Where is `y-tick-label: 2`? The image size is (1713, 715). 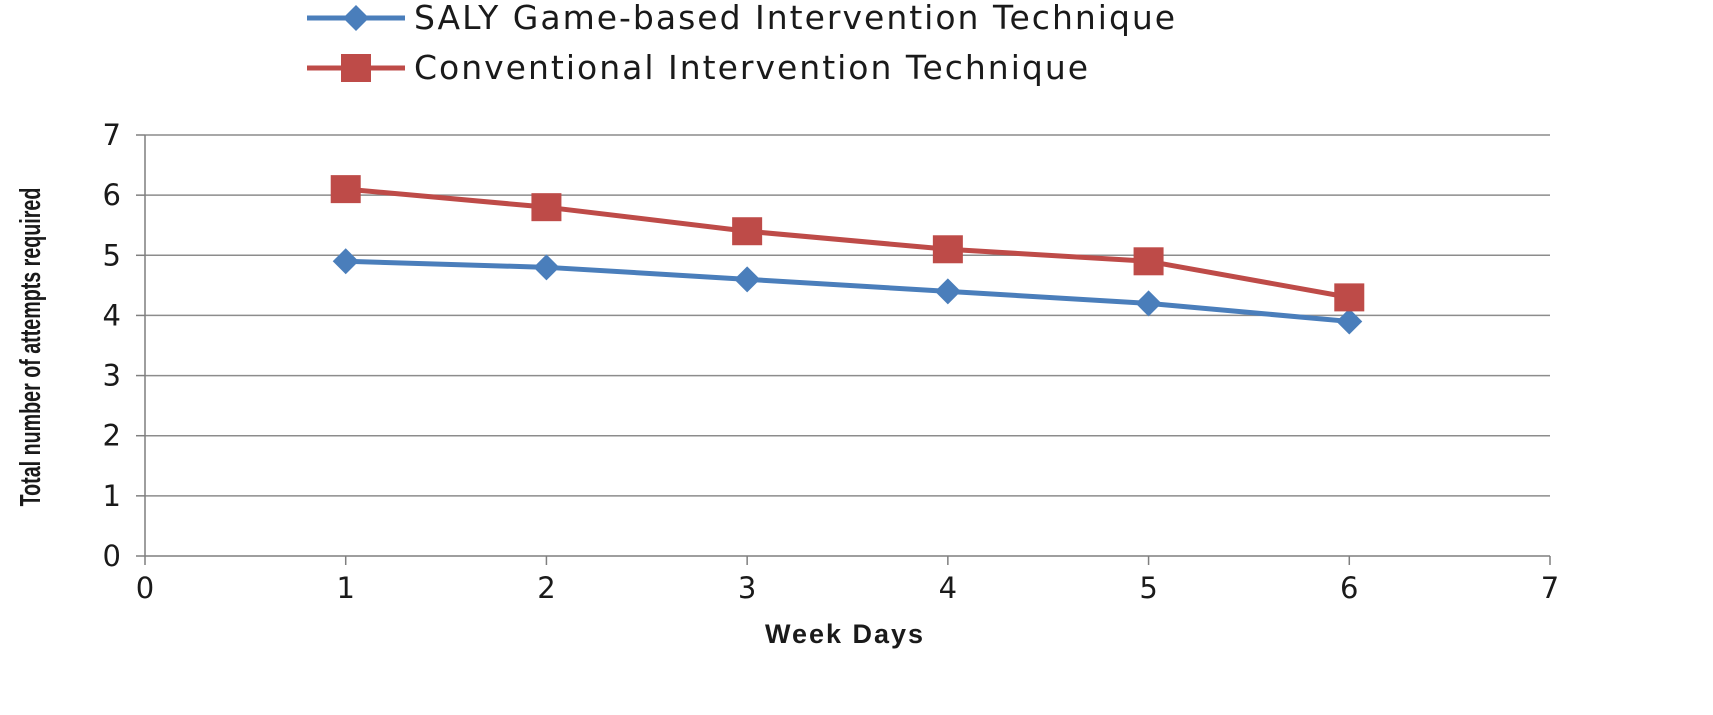
y-tick-label: 2 is located at coordinates (112, 436).